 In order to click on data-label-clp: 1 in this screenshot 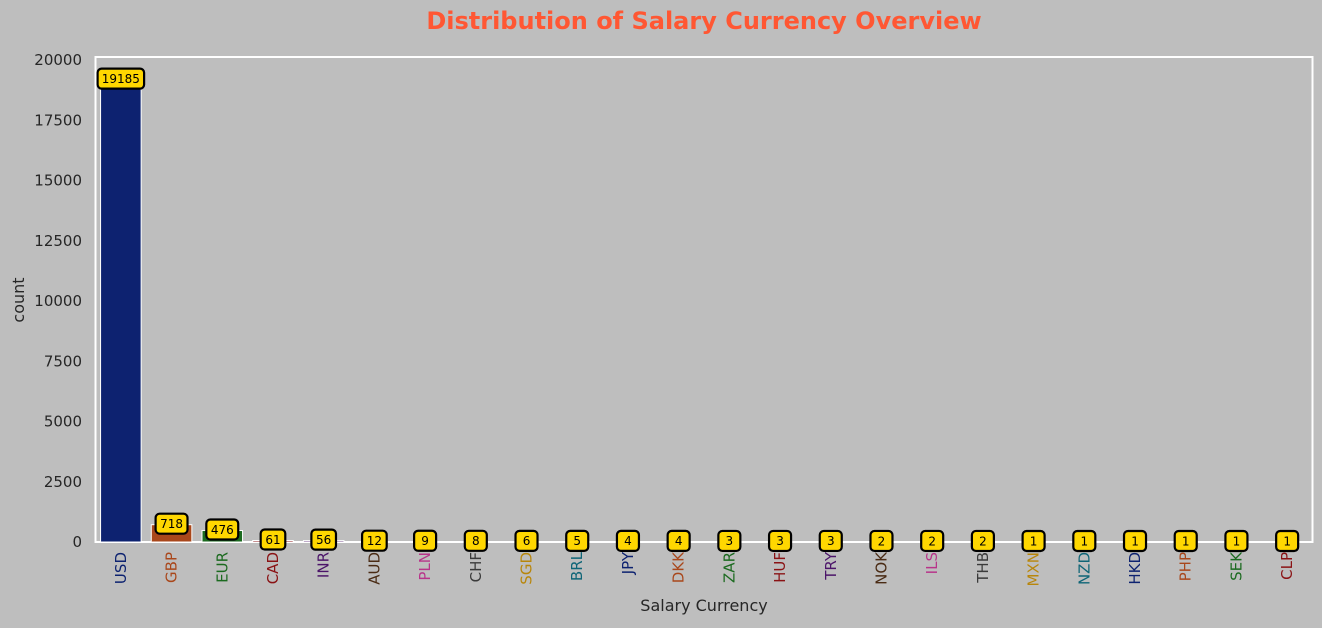, I will do `click(1287, 541)`.